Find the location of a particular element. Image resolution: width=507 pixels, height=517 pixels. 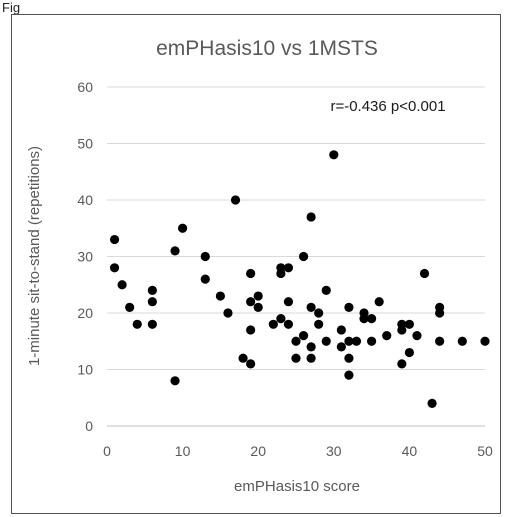

y-tick-label: 0 is located at coordinates (89, 426).